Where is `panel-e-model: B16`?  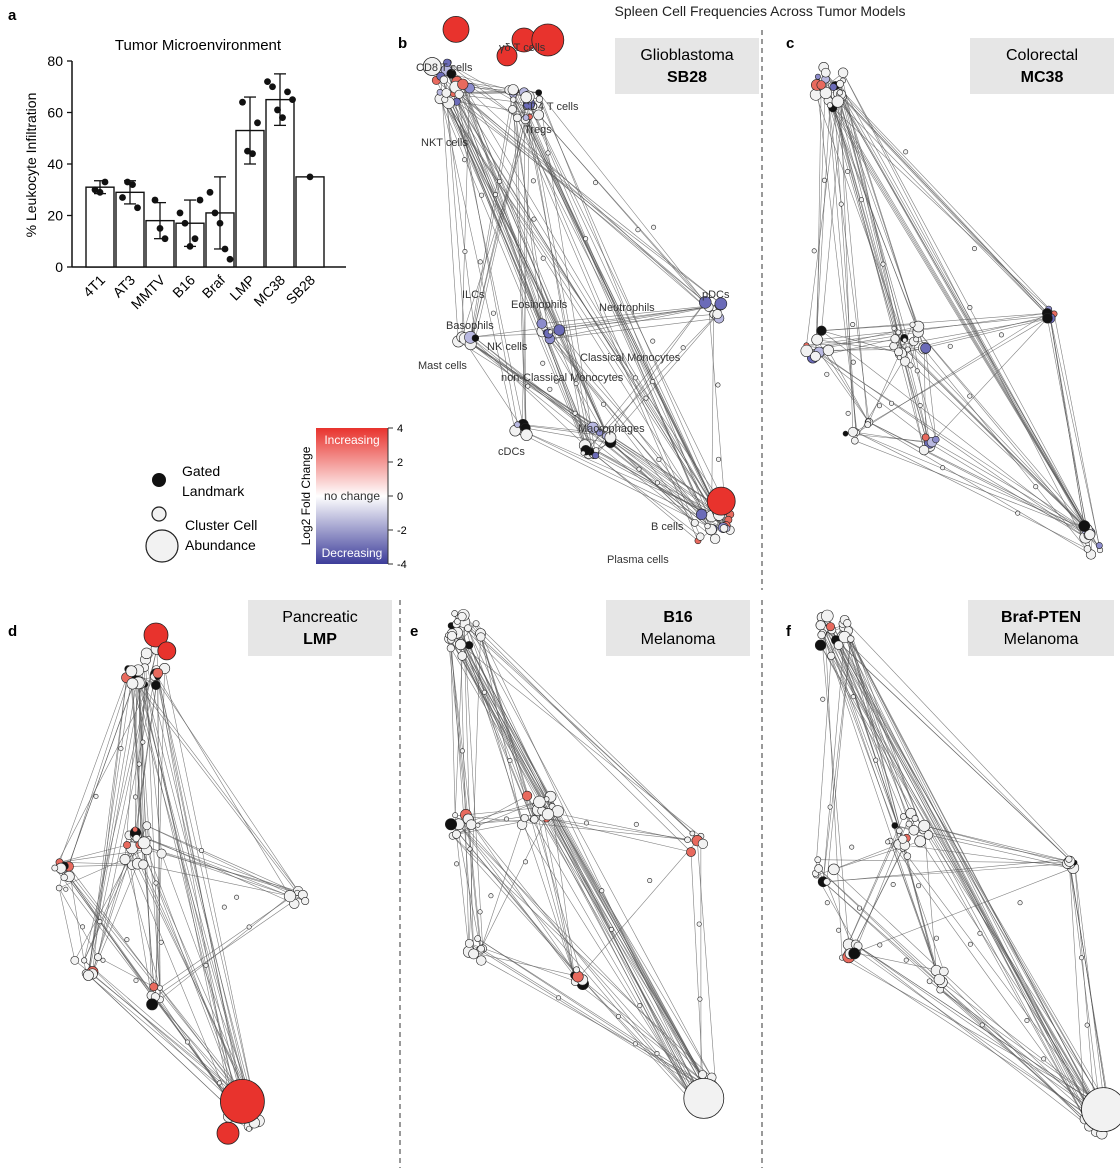
panel-e-model: B16 is located at coordinates (677, 617).